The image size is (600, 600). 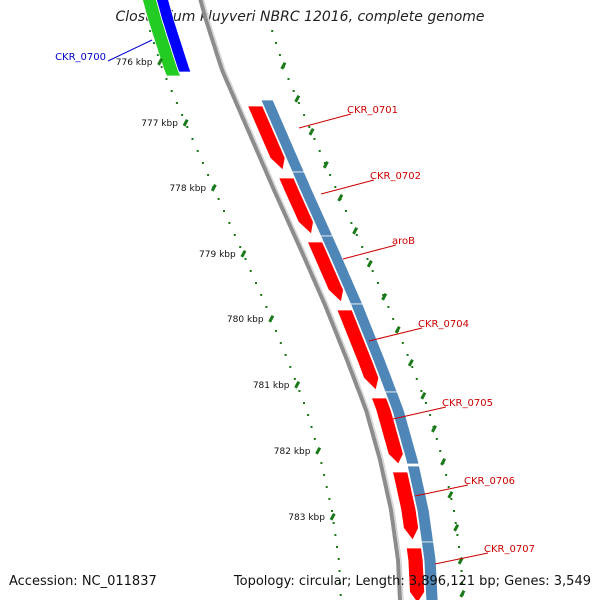 What do you see at coordinates (83, 581) in the screenshot?
I see `accession-text: Accession: NC_011837` at bounding box center [83, 581].